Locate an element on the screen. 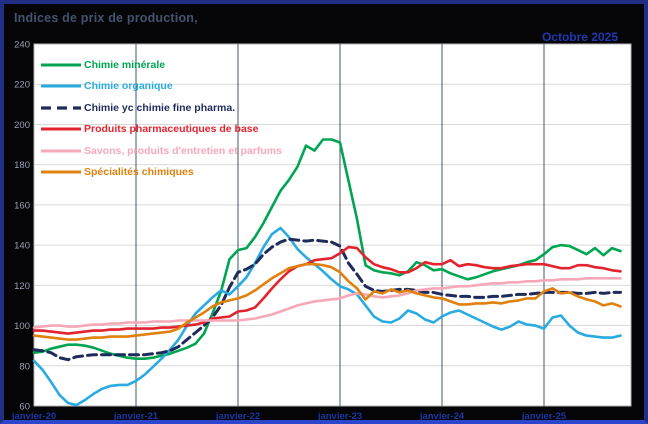 The height and width of the screenshot is (424, 648). y-tick-label-140: 140 is located at coordinates (22, 246).